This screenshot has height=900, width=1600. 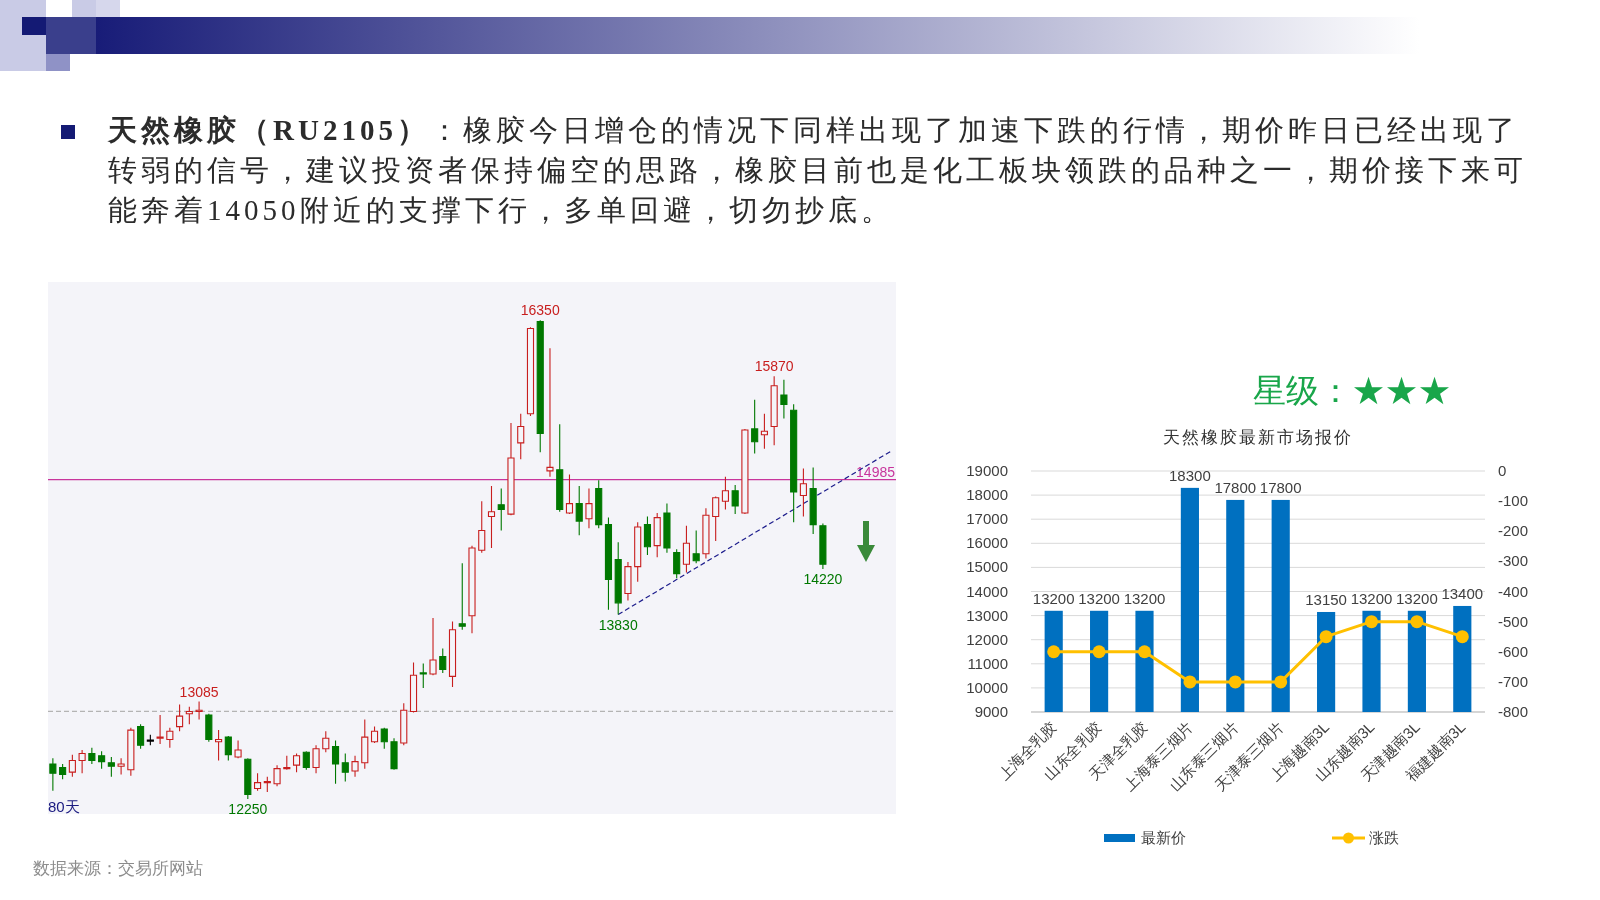 What do you see at coordinates (1163, 837) in the screenshot?
I see `legend-label: 最新价` at bounding box center [1163, 837].